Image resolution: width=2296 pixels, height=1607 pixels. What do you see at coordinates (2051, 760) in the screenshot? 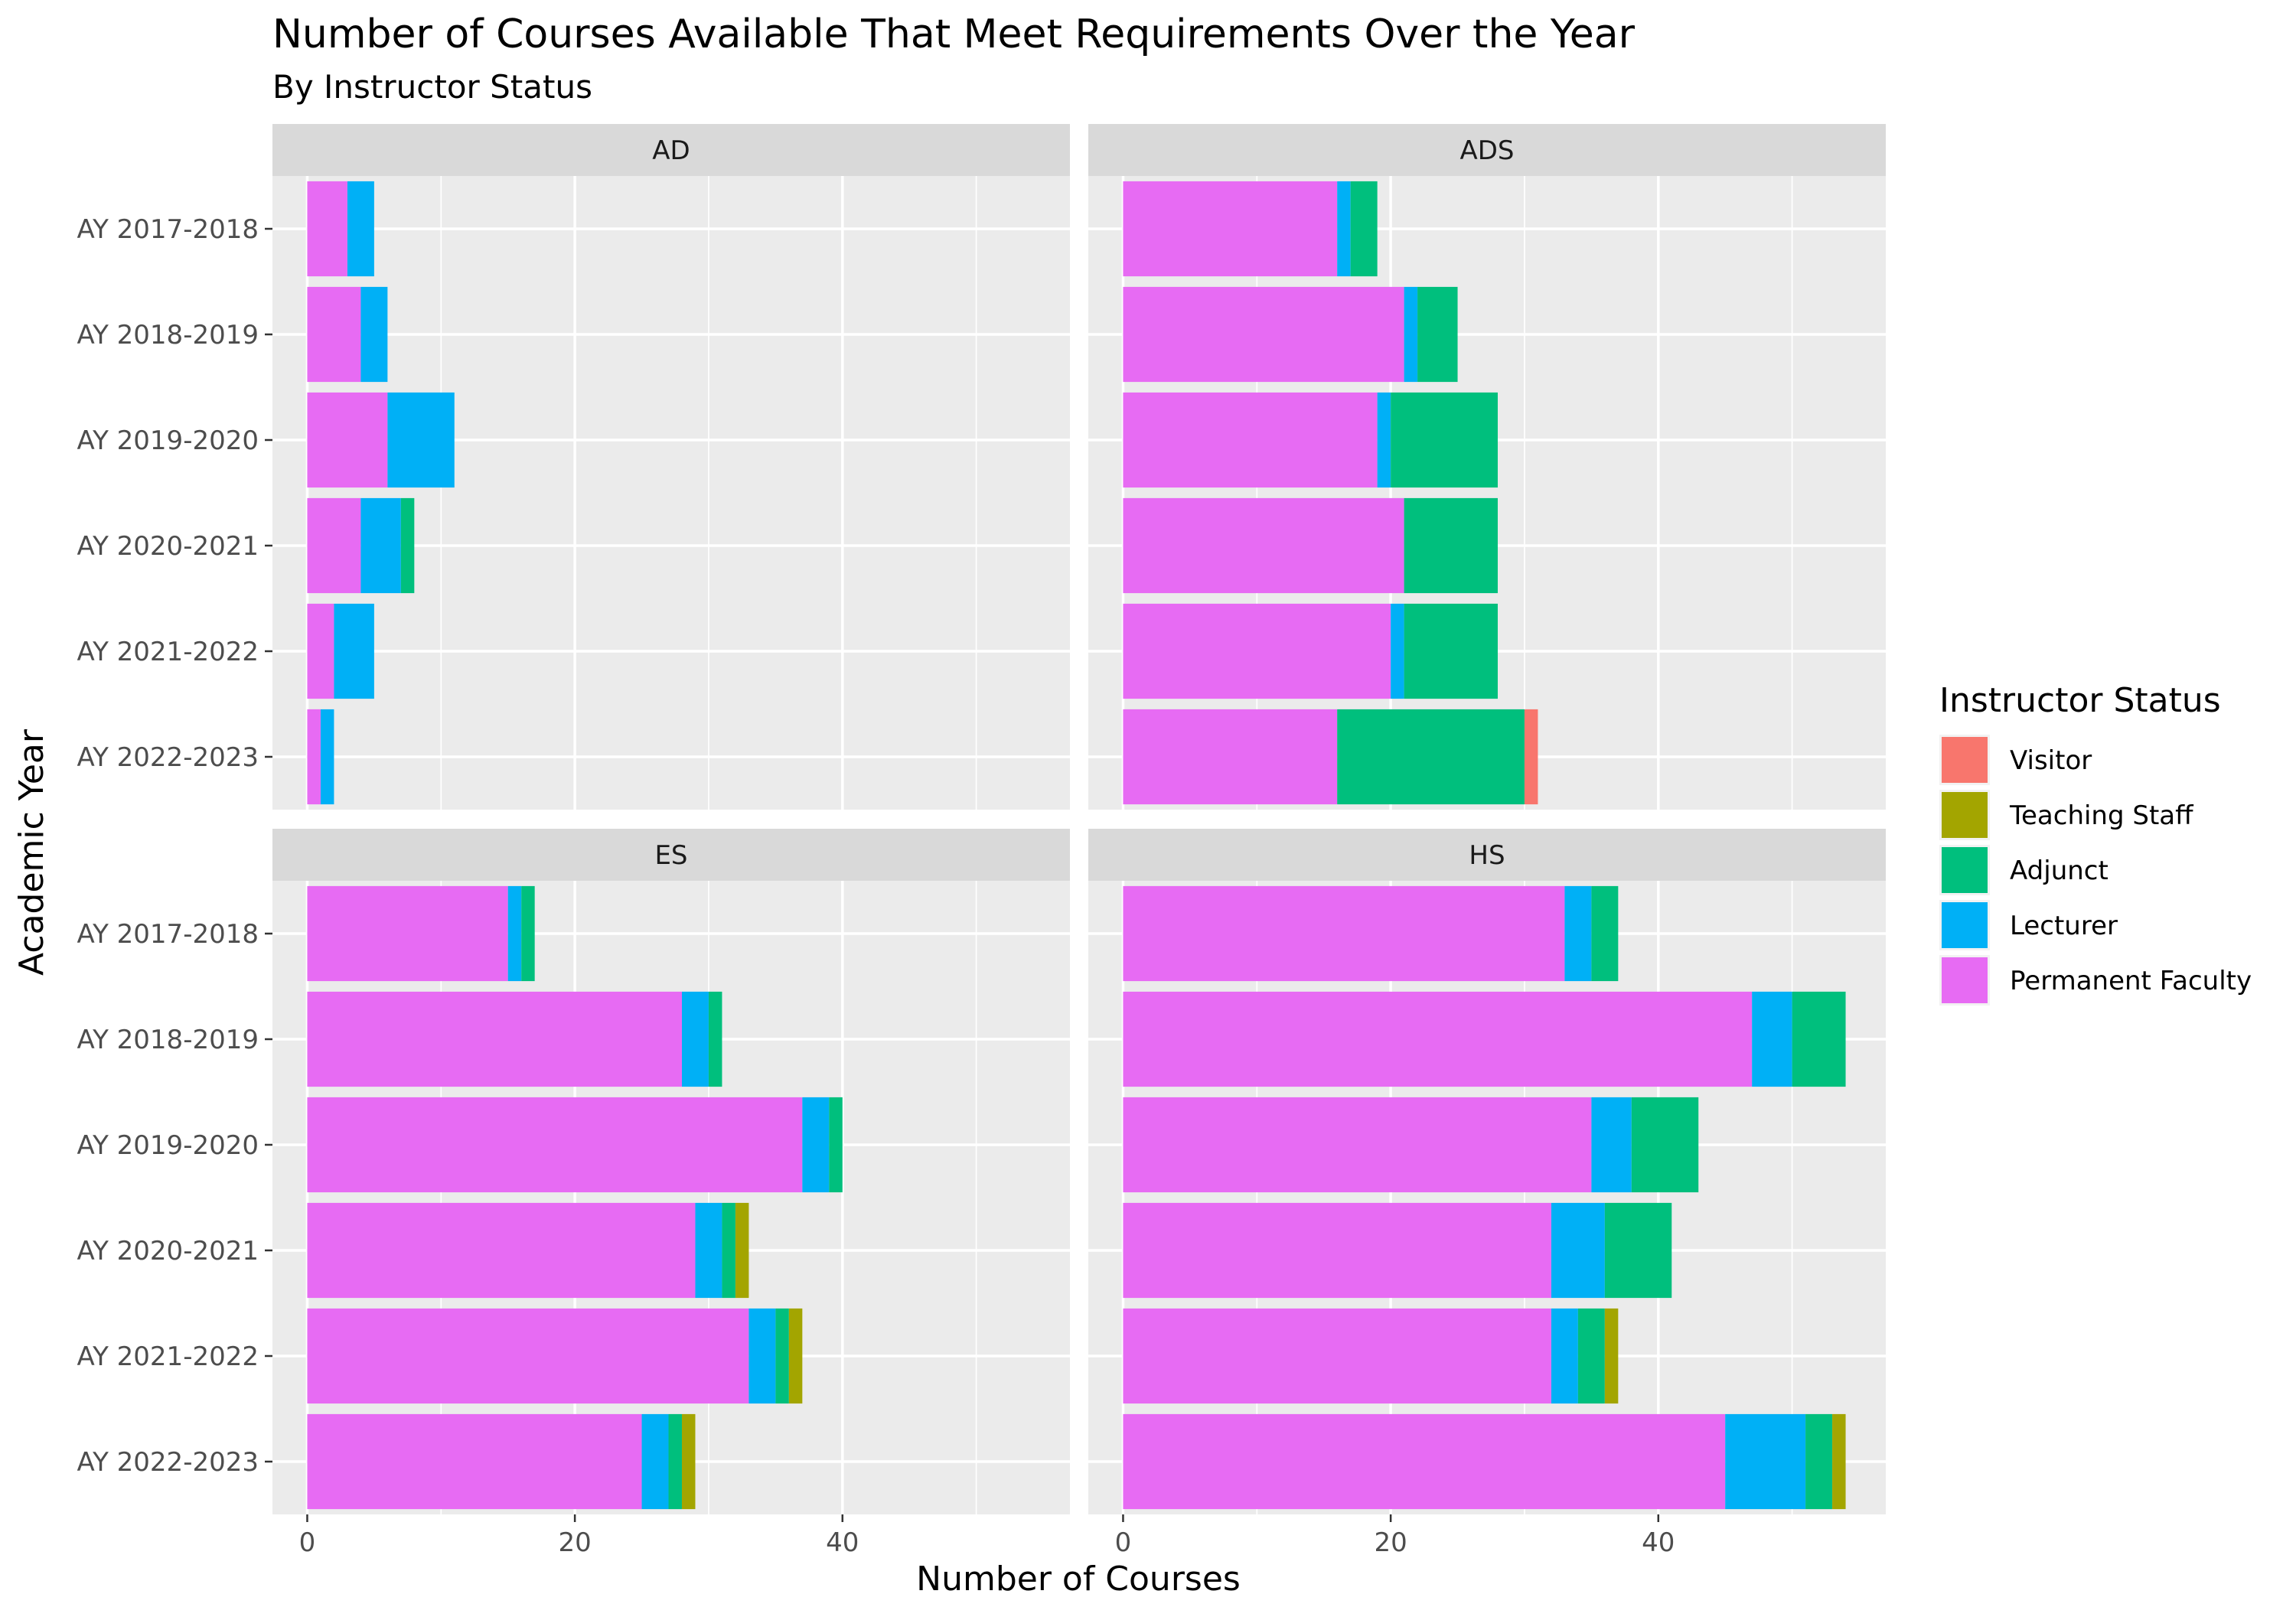
I see `legend-label-visitor: Visitor` at bounding box center [2051, 760].